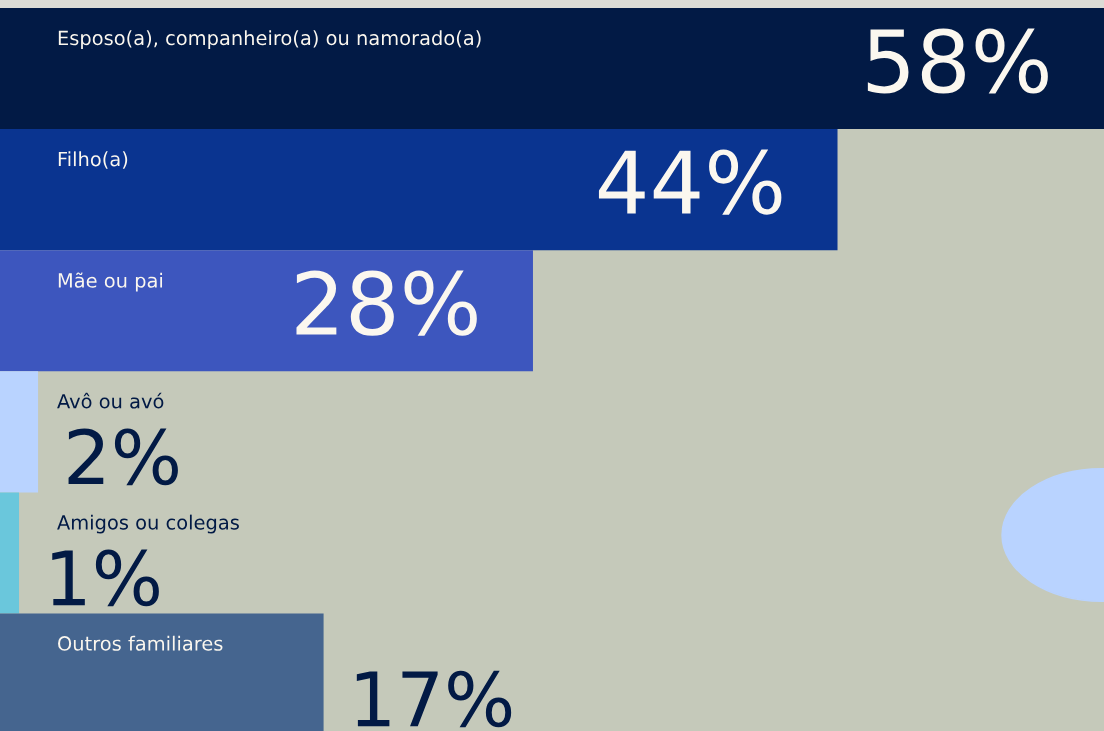 The image size is (1104, 731). Describe the element at coordinates (434, 699) in the screenshot. I see `data-label: 17%` at that location.